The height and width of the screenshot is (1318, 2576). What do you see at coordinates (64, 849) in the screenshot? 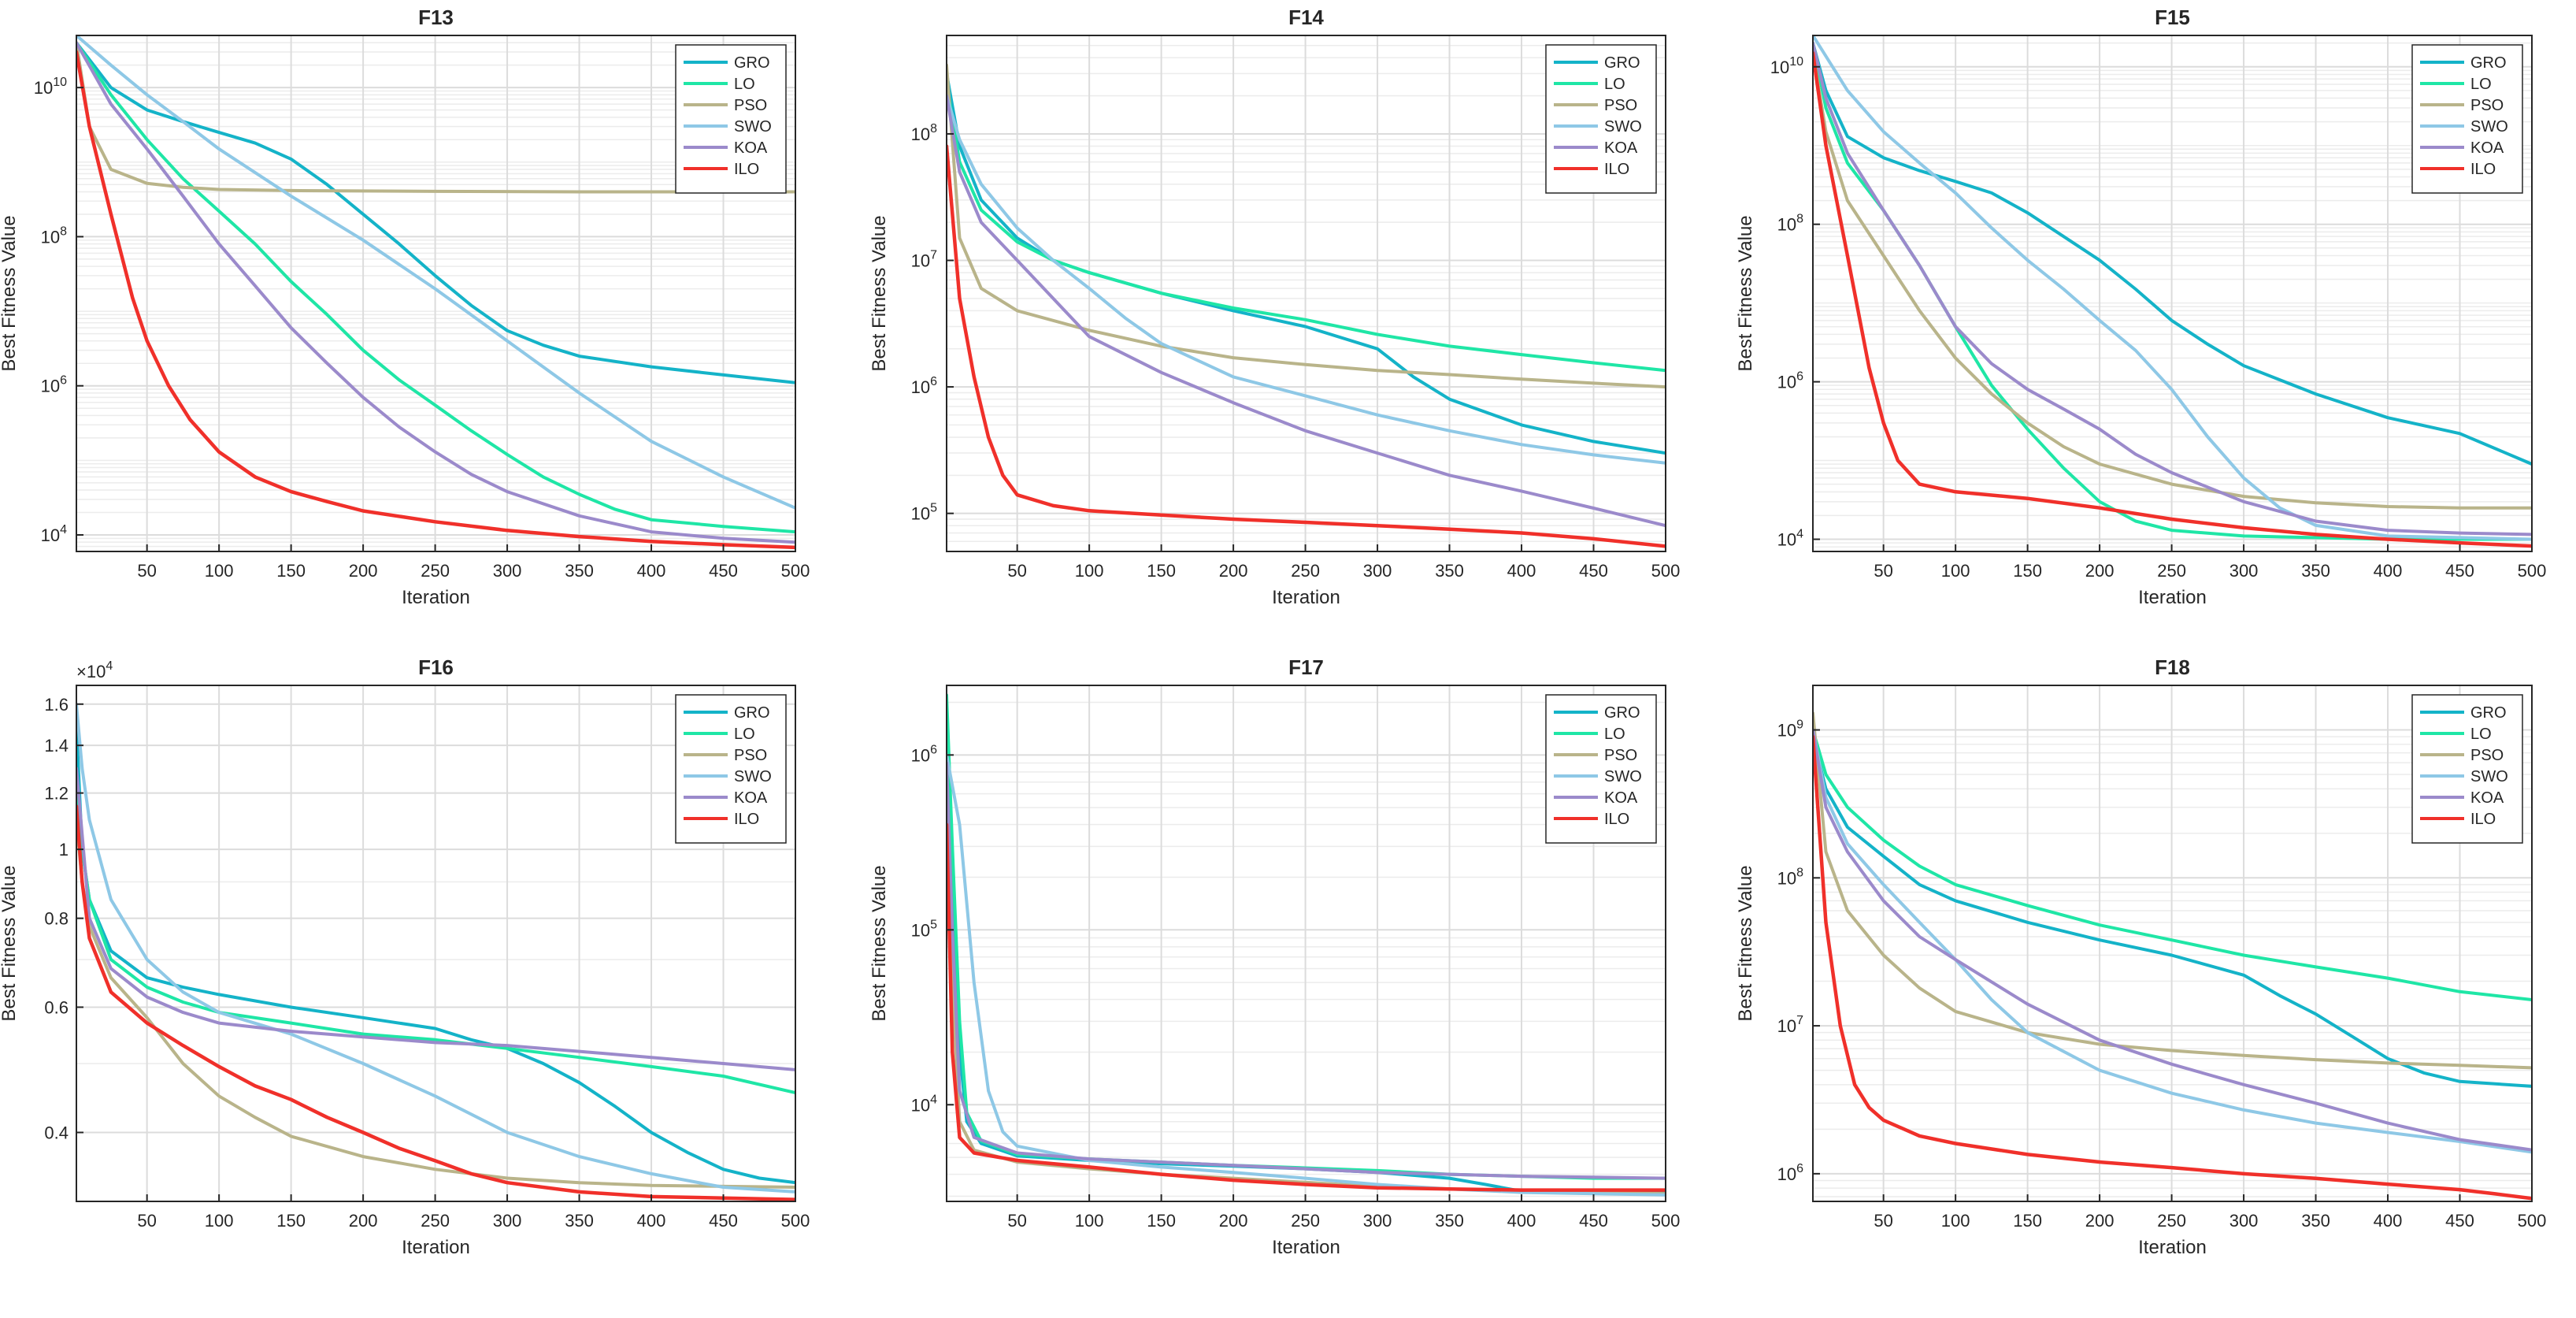
I see `y-tick-label: 1` at bounding box center [64, 849].